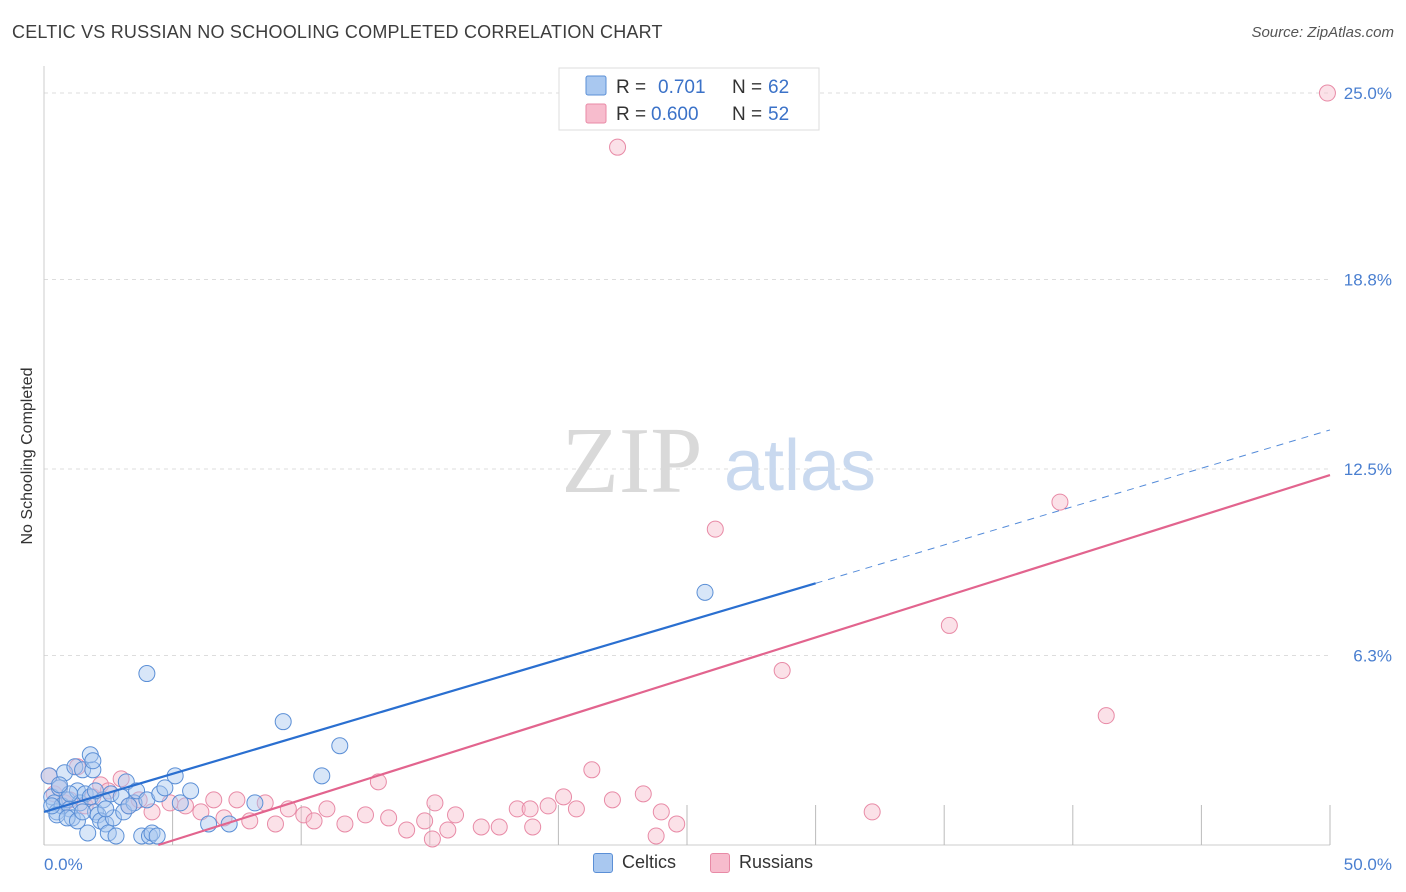 This screenshot has height=892, width=1406. What do you see at coordinates (747, 87) in the screenshot?
I see `legend-n-label-celtics: N =` at bounding box center [747, 87].